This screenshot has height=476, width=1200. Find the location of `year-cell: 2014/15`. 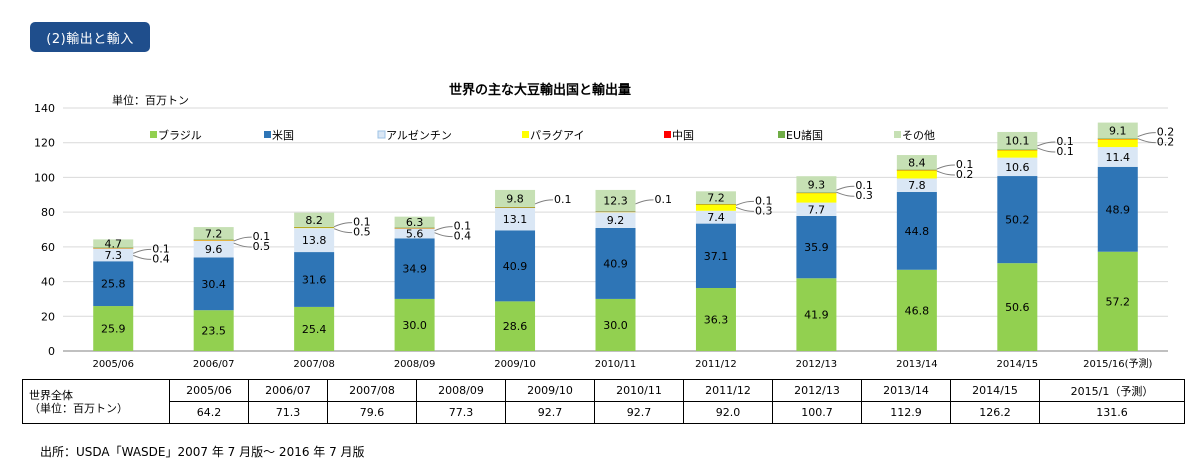

year-cell: 2014/15 is located at coordinates (995, 390).